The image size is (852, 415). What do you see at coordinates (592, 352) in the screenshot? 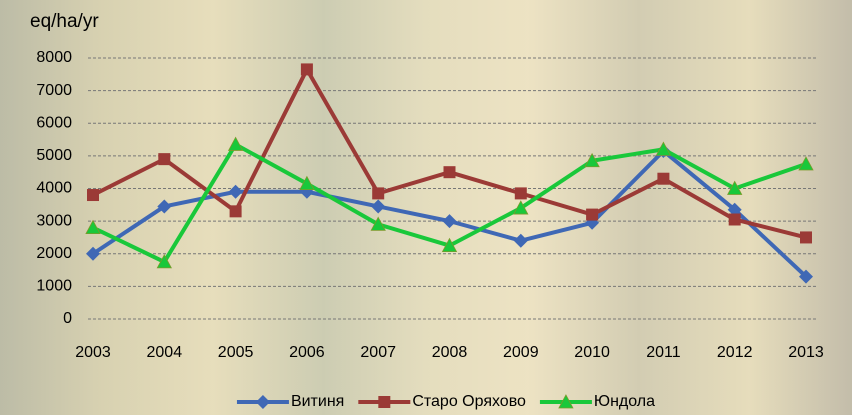
I see `x-tick-label: 2010` at bounding box center [592, 352].